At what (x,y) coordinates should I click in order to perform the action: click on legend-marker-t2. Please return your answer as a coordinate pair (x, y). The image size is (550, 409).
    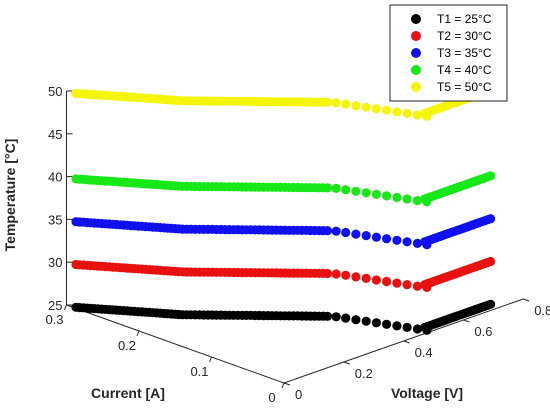
    Looking at the image, I should click on (416, 36).